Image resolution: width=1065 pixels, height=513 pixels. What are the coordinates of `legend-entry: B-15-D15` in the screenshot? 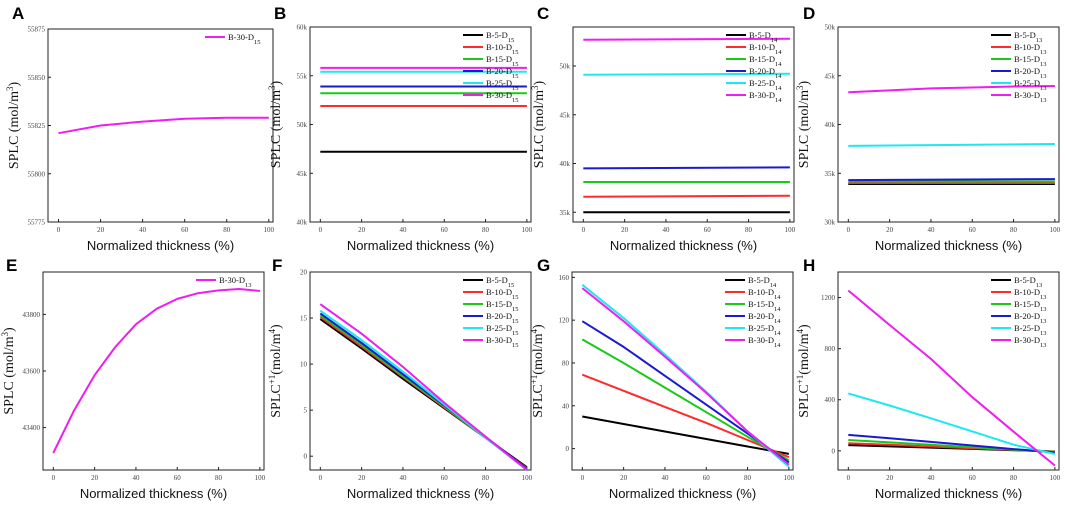 It's located at (502, 306).